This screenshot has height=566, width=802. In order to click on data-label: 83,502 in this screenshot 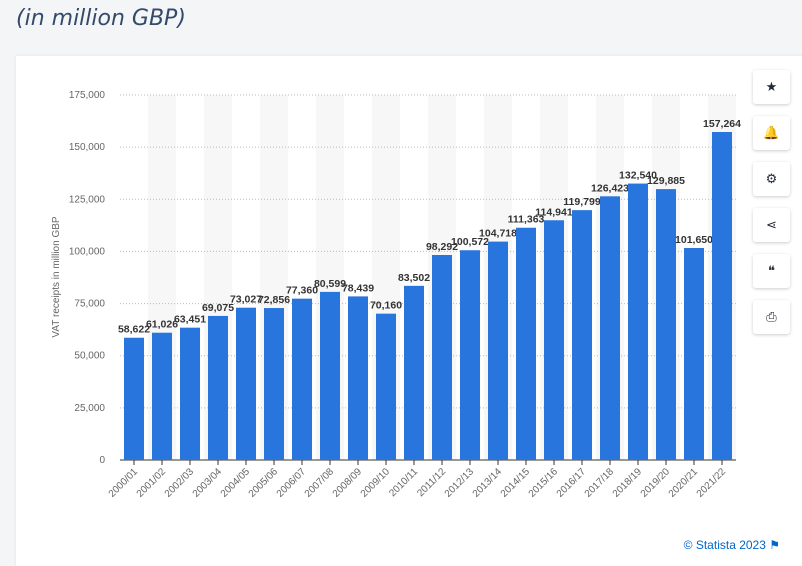, I will do `click(414, 278)`.